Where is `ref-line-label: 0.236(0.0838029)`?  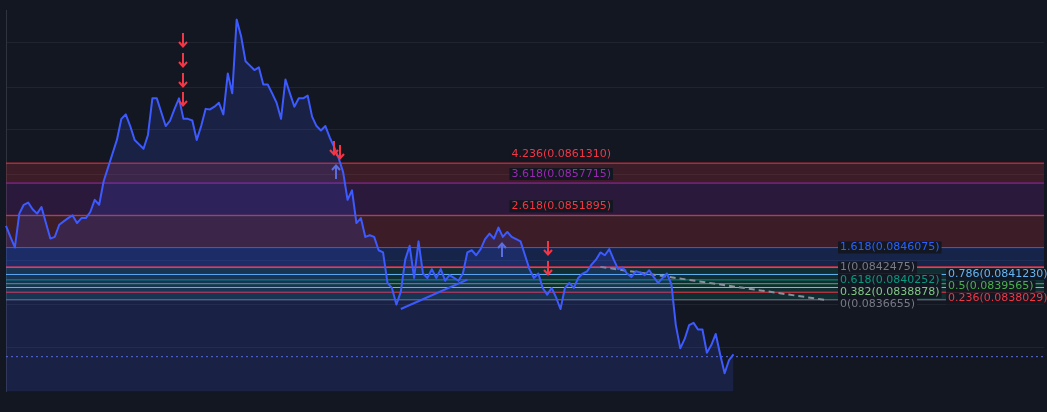 ref-line-label: 0.236(0.0838029) is located at coordinates (997, 298).